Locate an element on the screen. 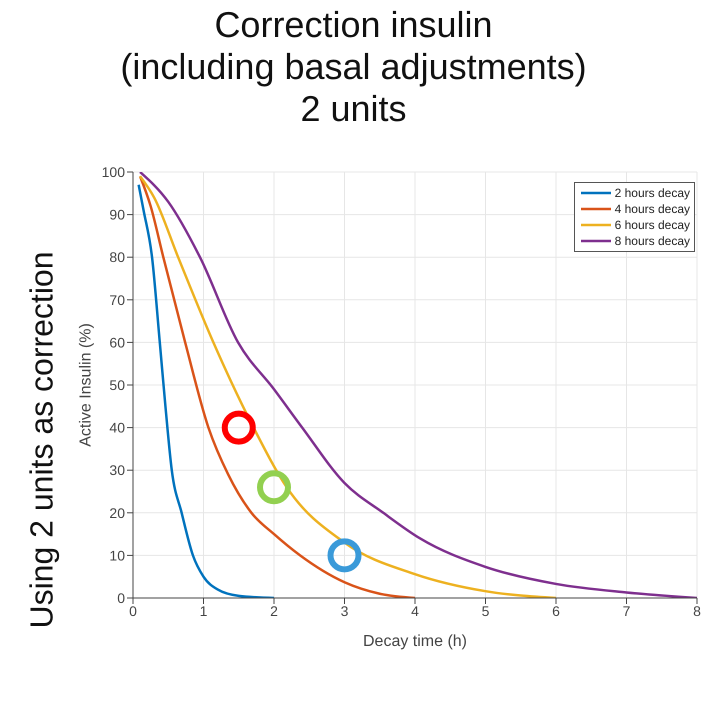  legend-label: 8 hours decay is located at coordinates (652, 241).